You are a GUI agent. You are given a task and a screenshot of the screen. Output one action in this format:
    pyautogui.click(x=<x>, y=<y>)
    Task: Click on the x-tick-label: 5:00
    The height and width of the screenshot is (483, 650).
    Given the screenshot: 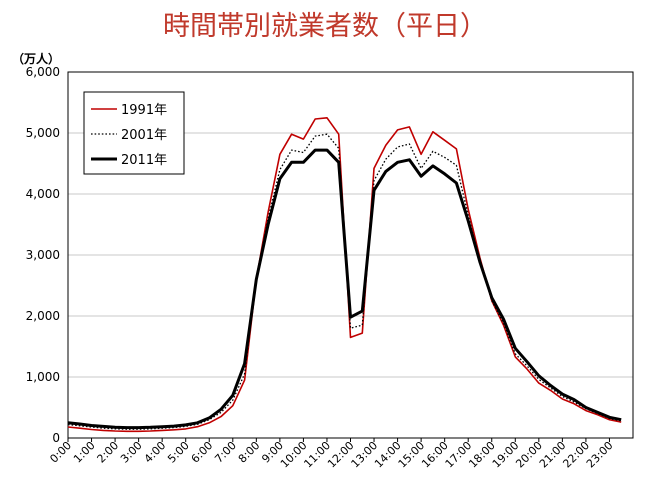 What is the action you would take?
    pyautogui.click(x=178, y=452)
    